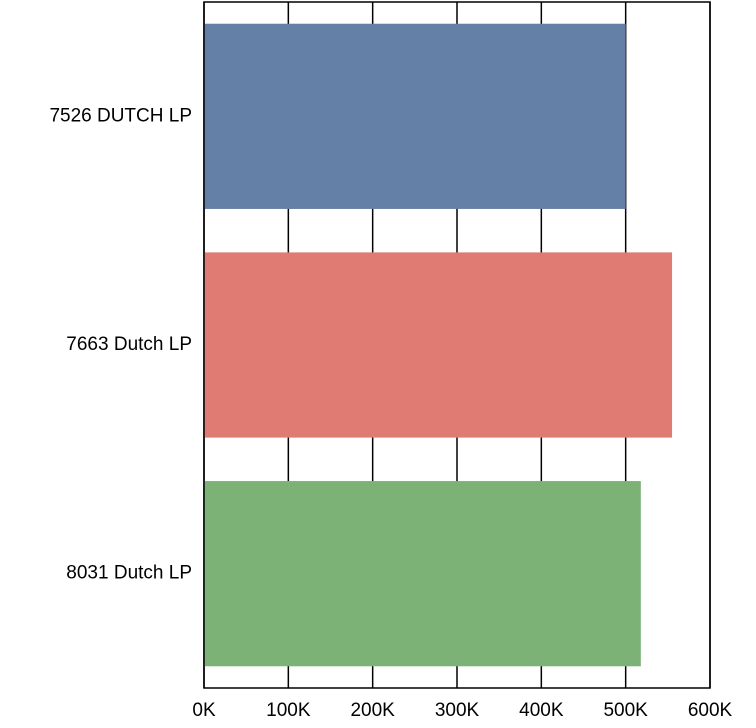 The height and width of the screenshot is (728, 756). Describe the element at coordinates (288, 710) in the screenshot. I see `x-tick-label-1: 100K` at that location.